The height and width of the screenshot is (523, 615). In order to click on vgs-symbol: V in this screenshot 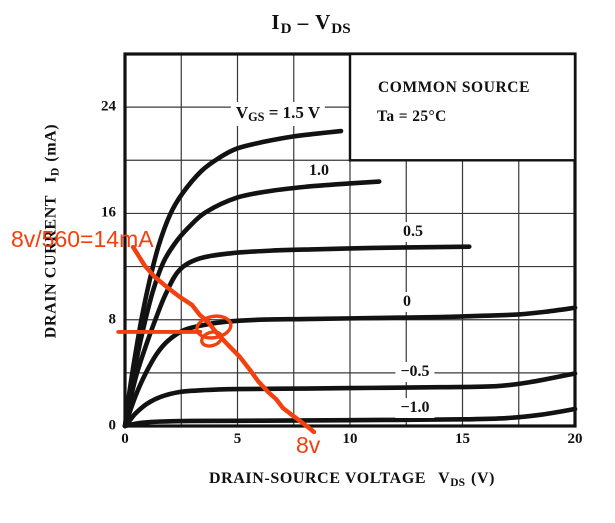, I will do `click(242, 112)`.